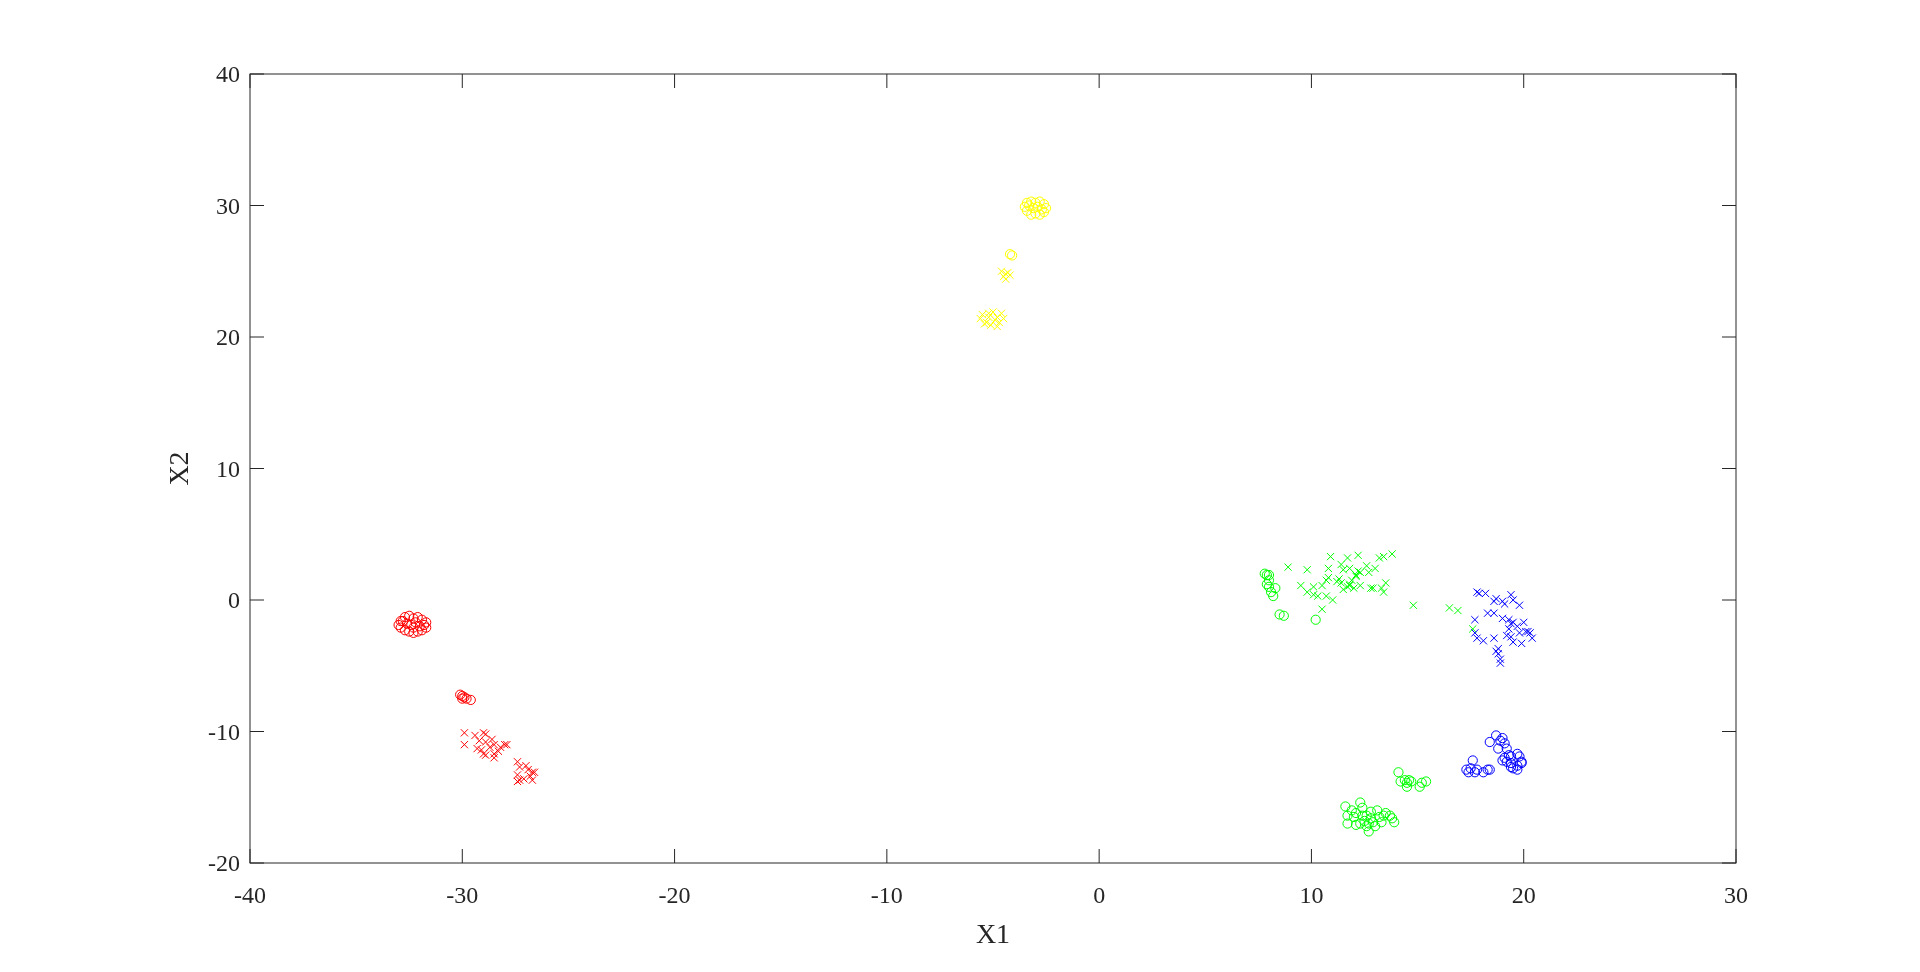 This screenshot has width=1920, height=972. Describe the element at coordinates (178, 468) in the screenshot. I see `y-axis-title: X2` at that location.